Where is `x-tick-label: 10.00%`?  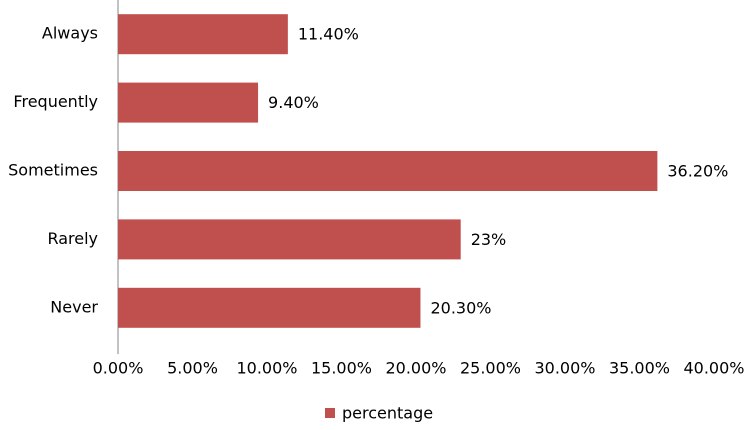
x-tick-label: 10.00% is located at coordinates (266, 368).